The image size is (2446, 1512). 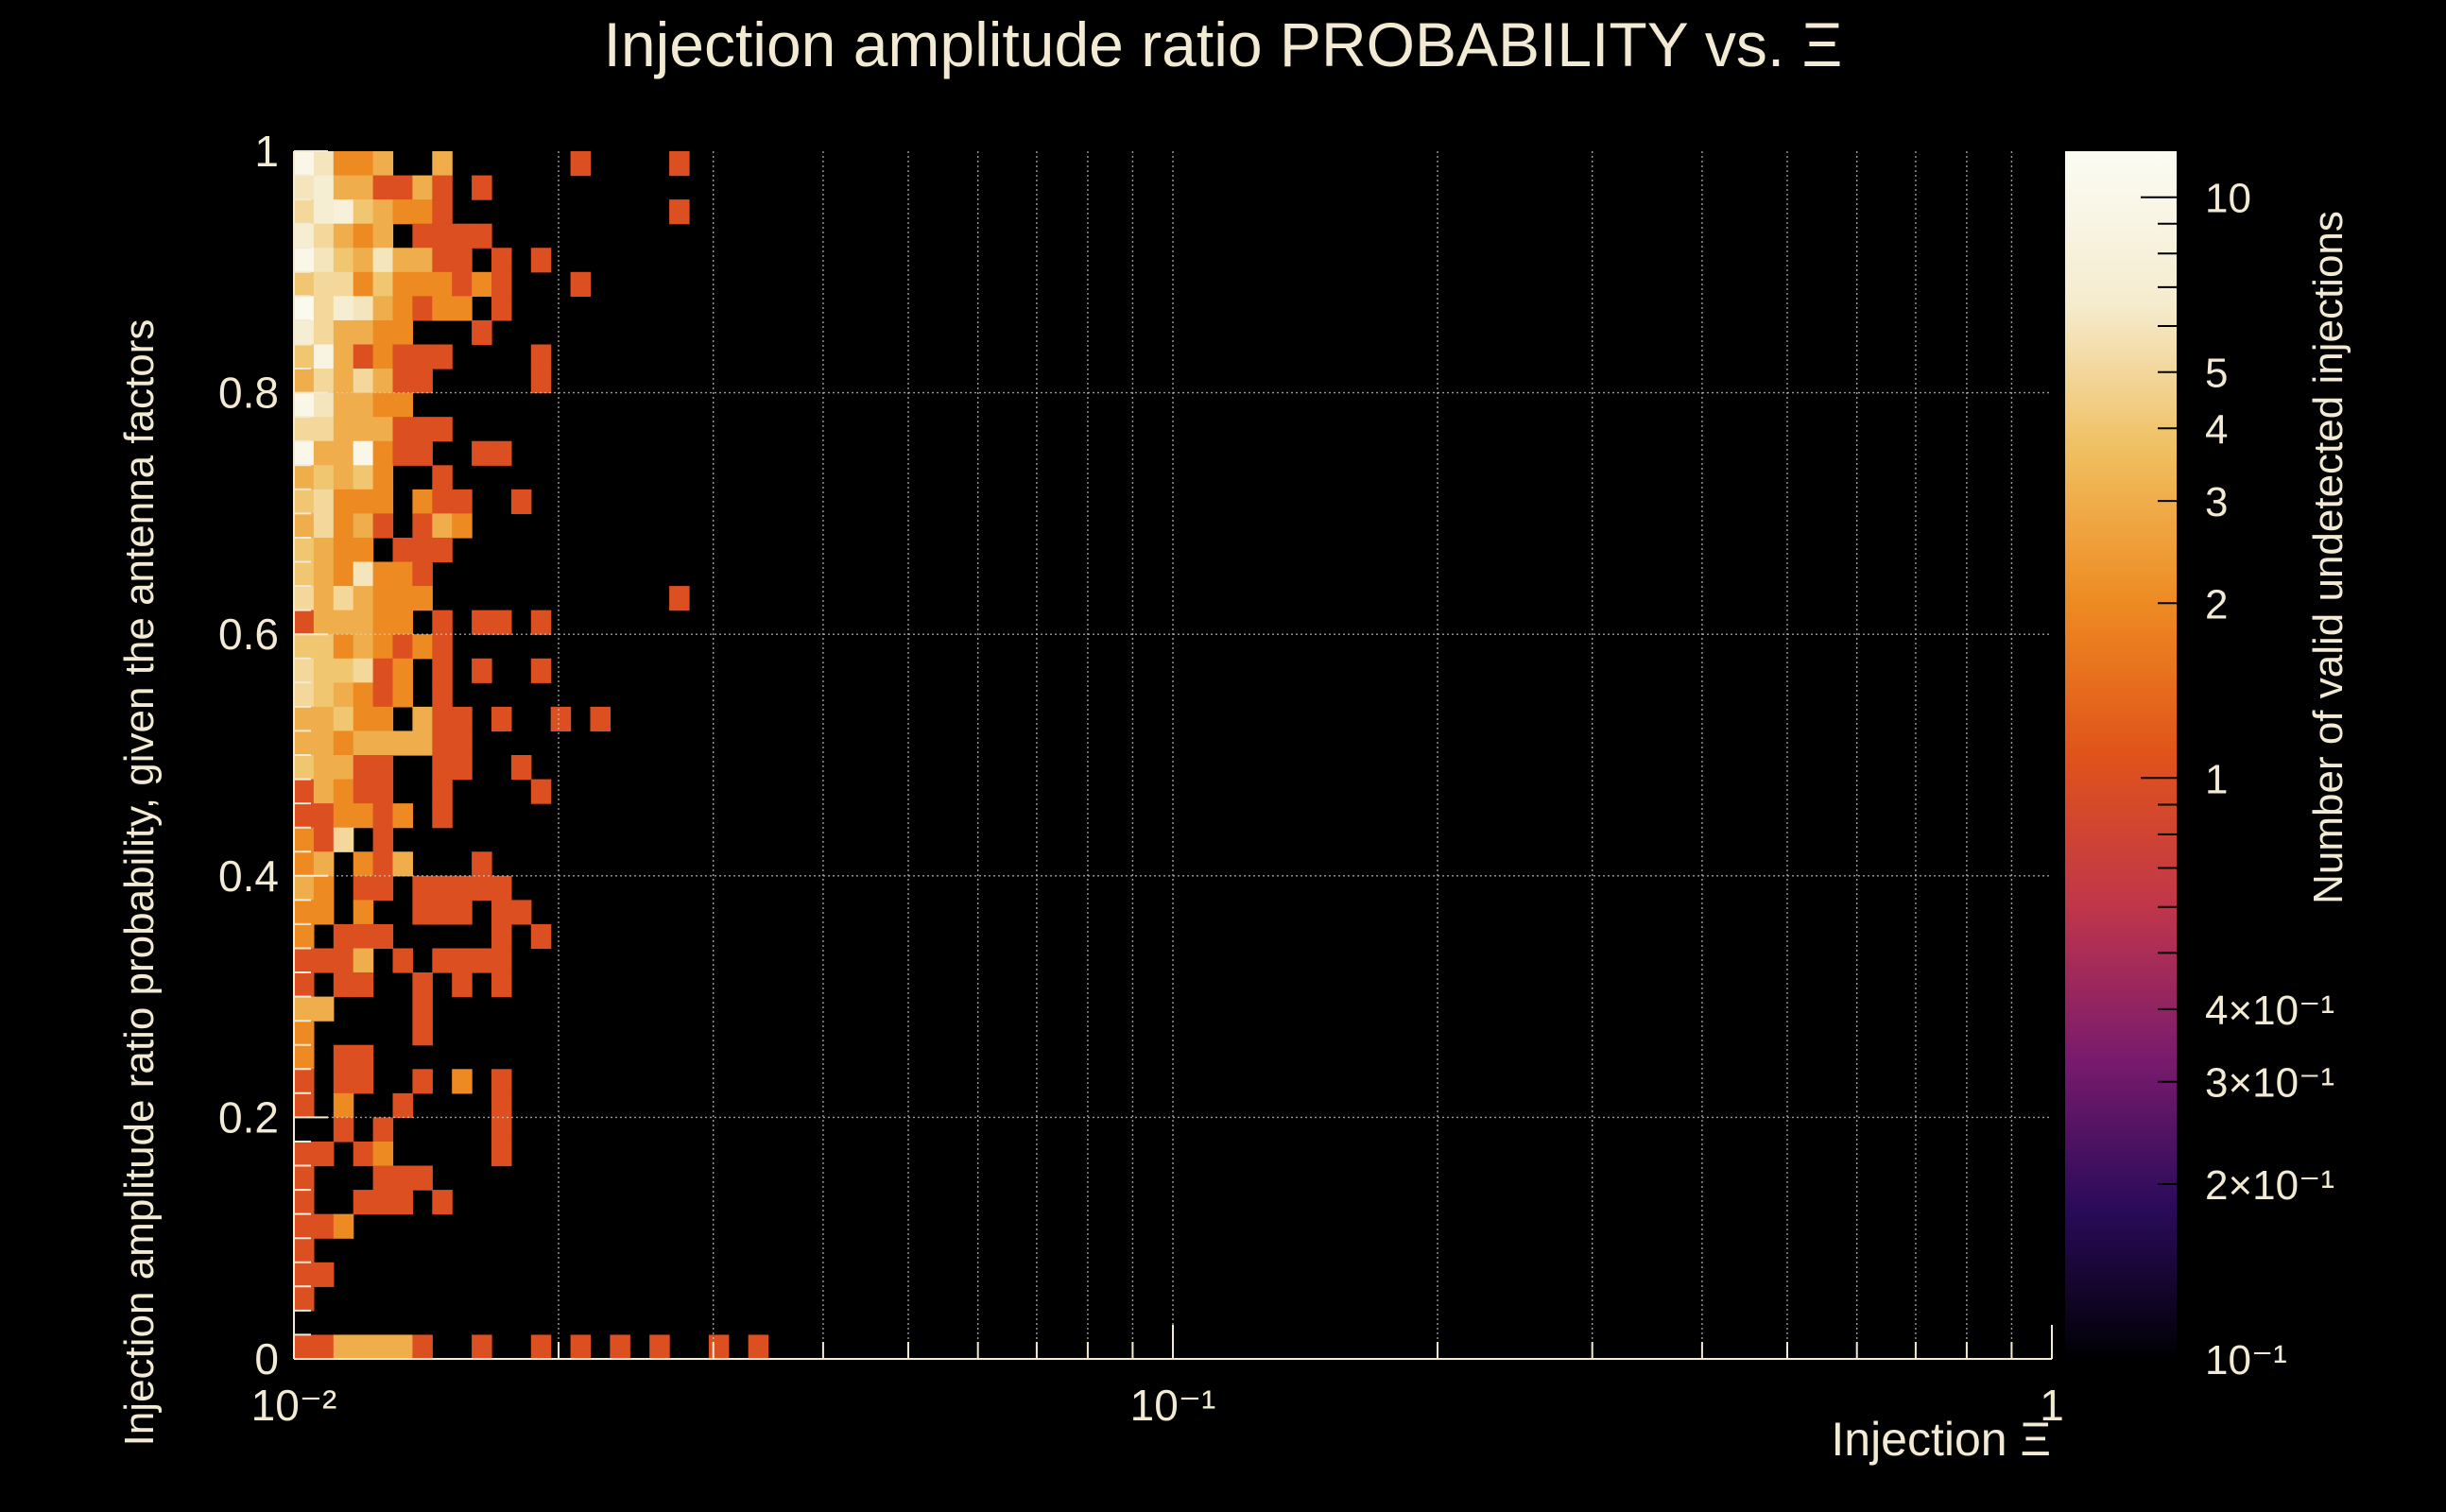 What do you see at coordinates (2269, 1185) in the screenshot?
I see `colorbar-tick-label: 2×10⁻¹` at bounding box center [2269, 1185].